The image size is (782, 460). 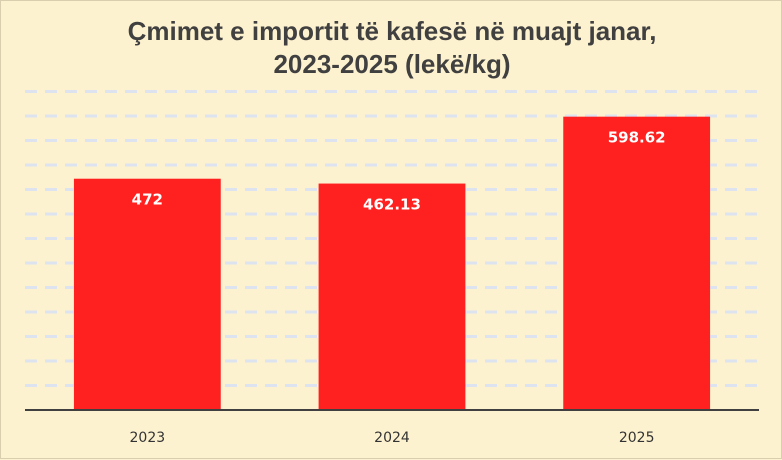 I want to click on x-tick-label-2024: 2024, so click(x=392, y=438).